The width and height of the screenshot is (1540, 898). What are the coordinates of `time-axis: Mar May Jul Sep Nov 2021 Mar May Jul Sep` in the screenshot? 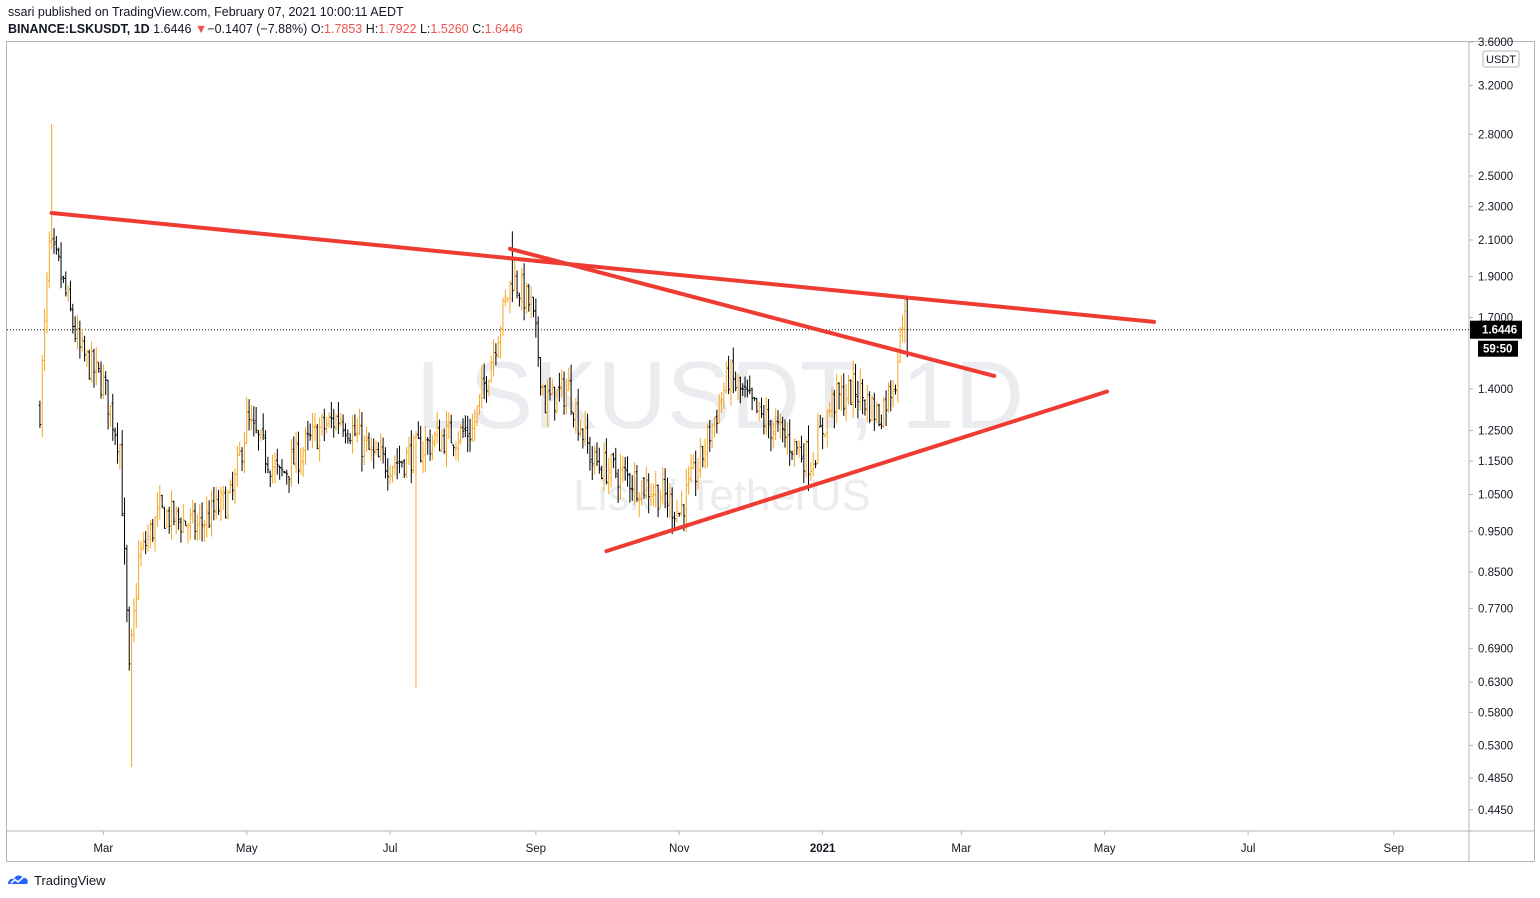 It's located at (748, 843).